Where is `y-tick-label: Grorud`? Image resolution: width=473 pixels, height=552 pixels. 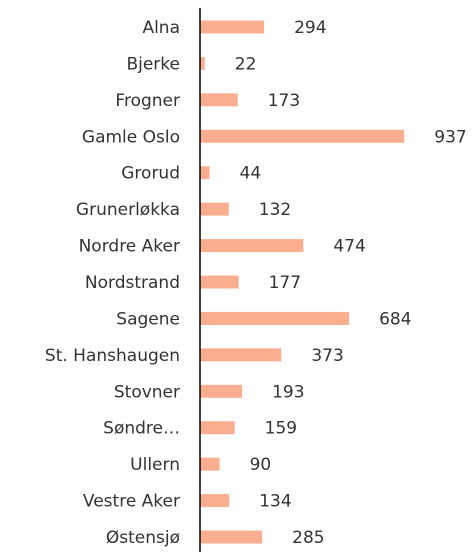 y-tick-label: Grorud is located at coordinates (150, 174).